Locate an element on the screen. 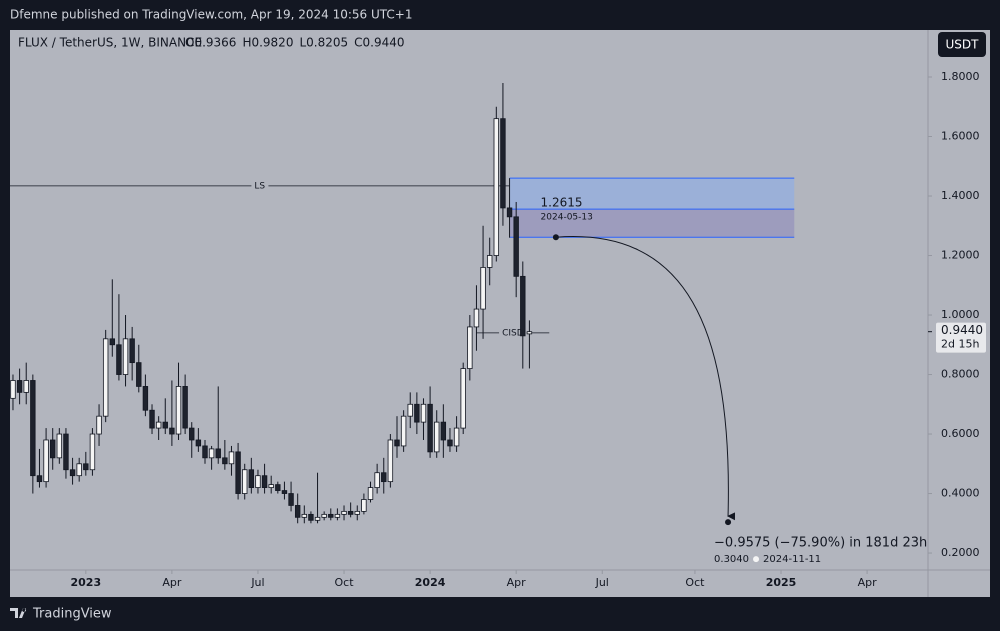 The image size is (1000, 631). projection-change: −0.9575 (−75.90%) in 181d 23h is located at coordinates (820, 543).